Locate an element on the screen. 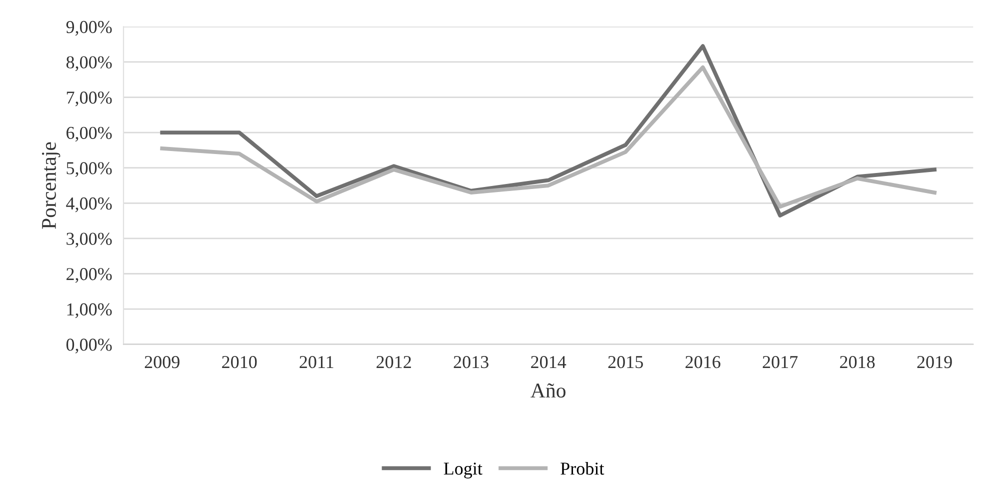 The width and height of the screenshot is (988, 485). legend-label: Logit is located at coordinates (463, 470).